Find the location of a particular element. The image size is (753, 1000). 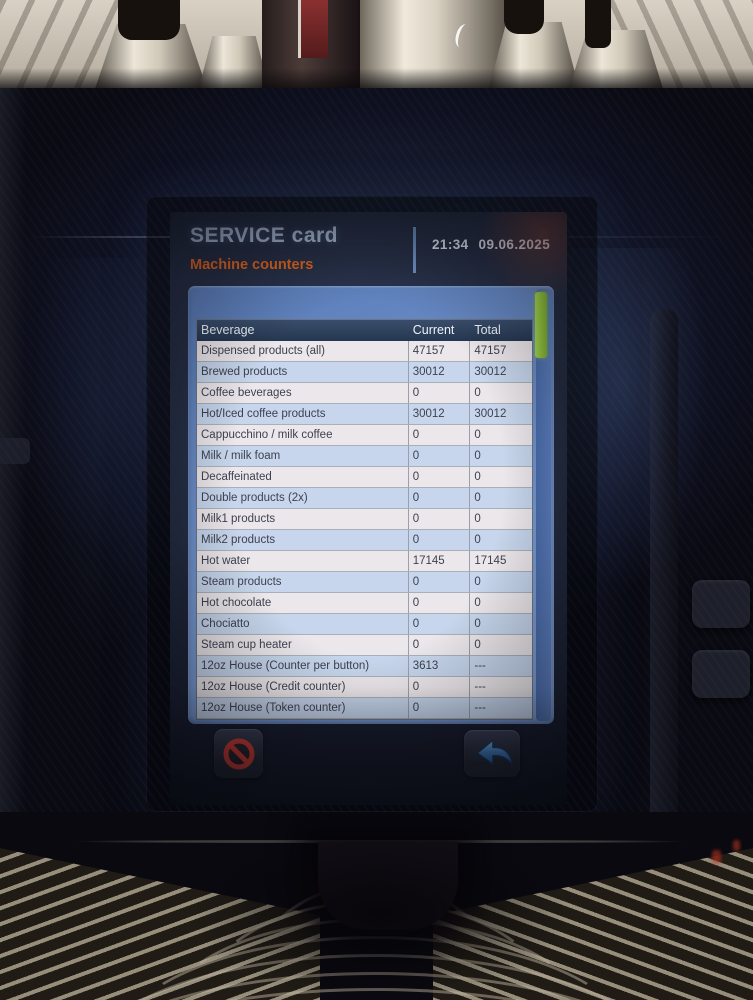

column-header-total: Total is located at coordinates (487, 330).